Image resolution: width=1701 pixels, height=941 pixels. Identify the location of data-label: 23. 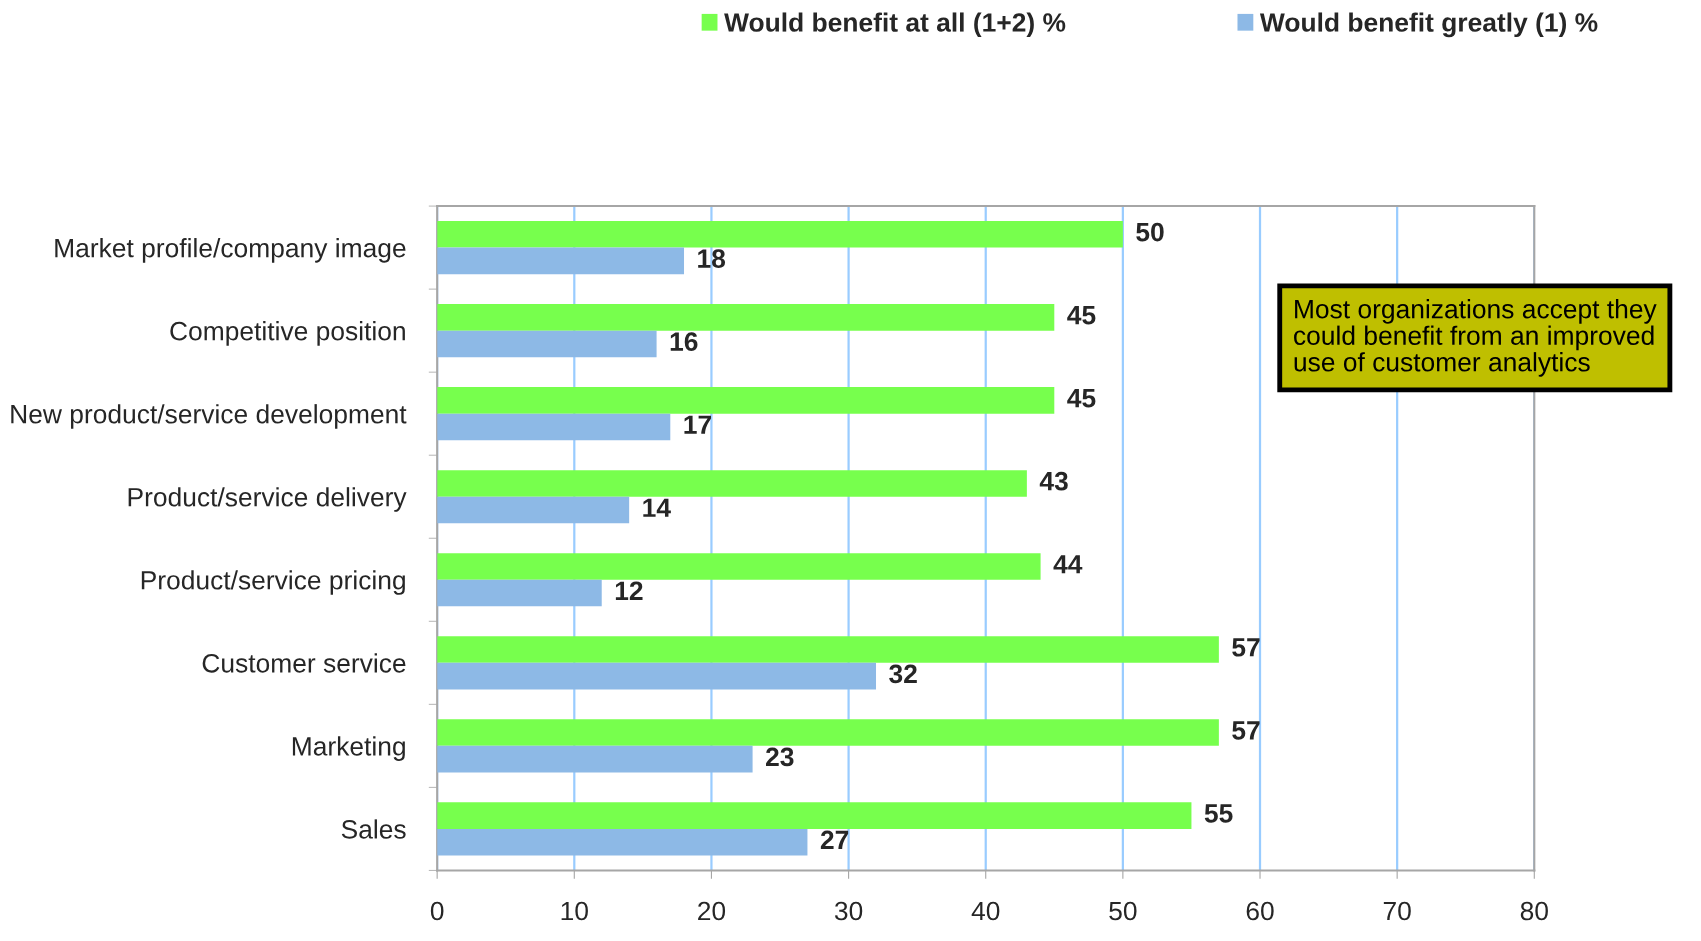
(780, 757).